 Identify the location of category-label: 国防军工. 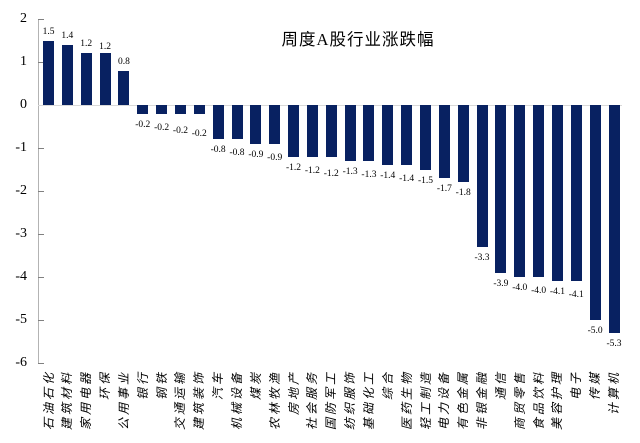
(331, 400).